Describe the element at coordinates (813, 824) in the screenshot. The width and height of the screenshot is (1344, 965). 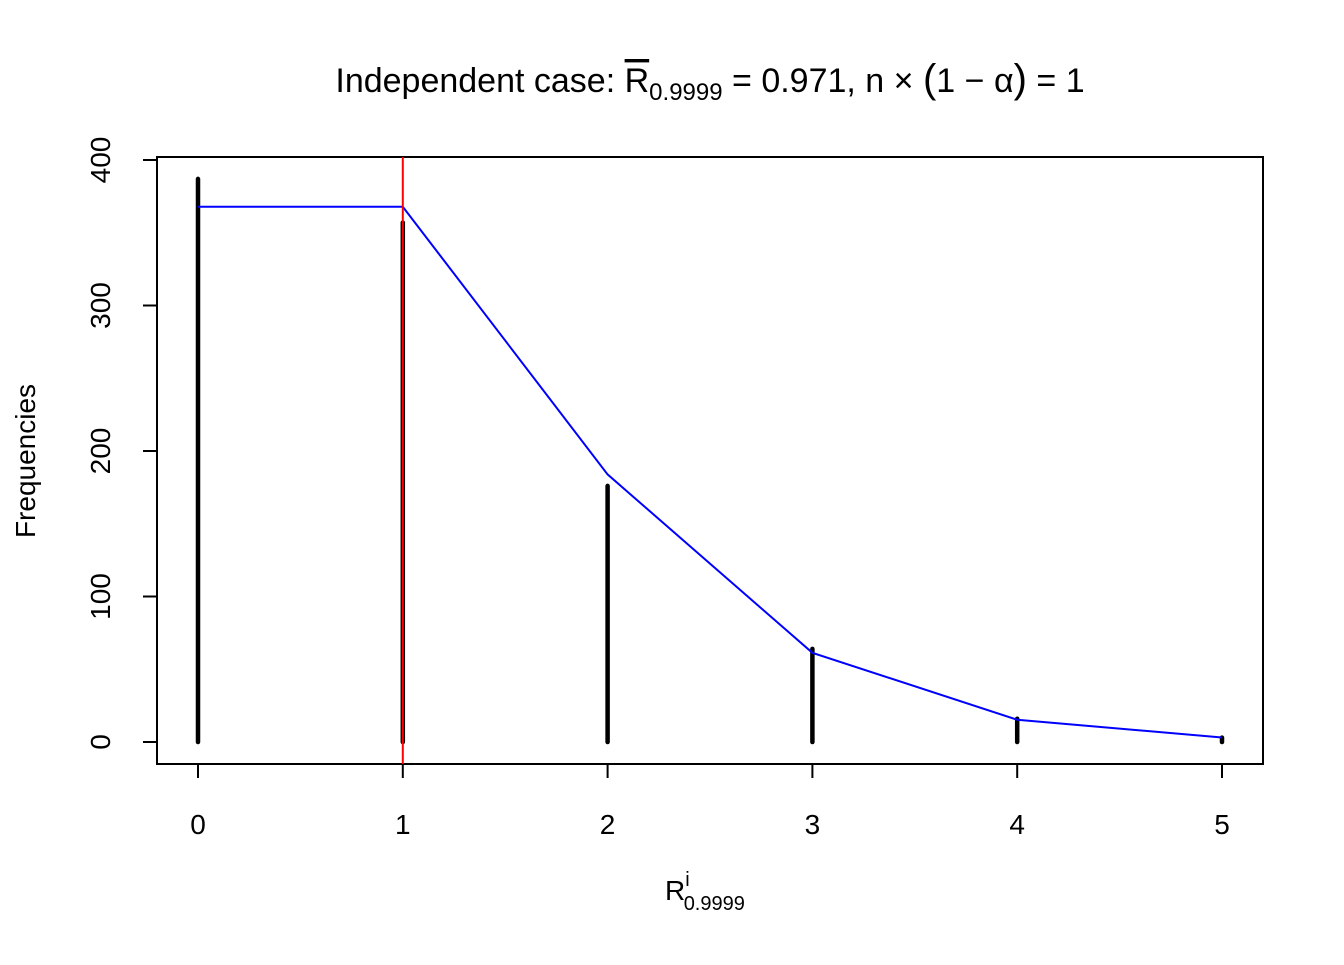
I see `x-tick-label: 3` at that location.